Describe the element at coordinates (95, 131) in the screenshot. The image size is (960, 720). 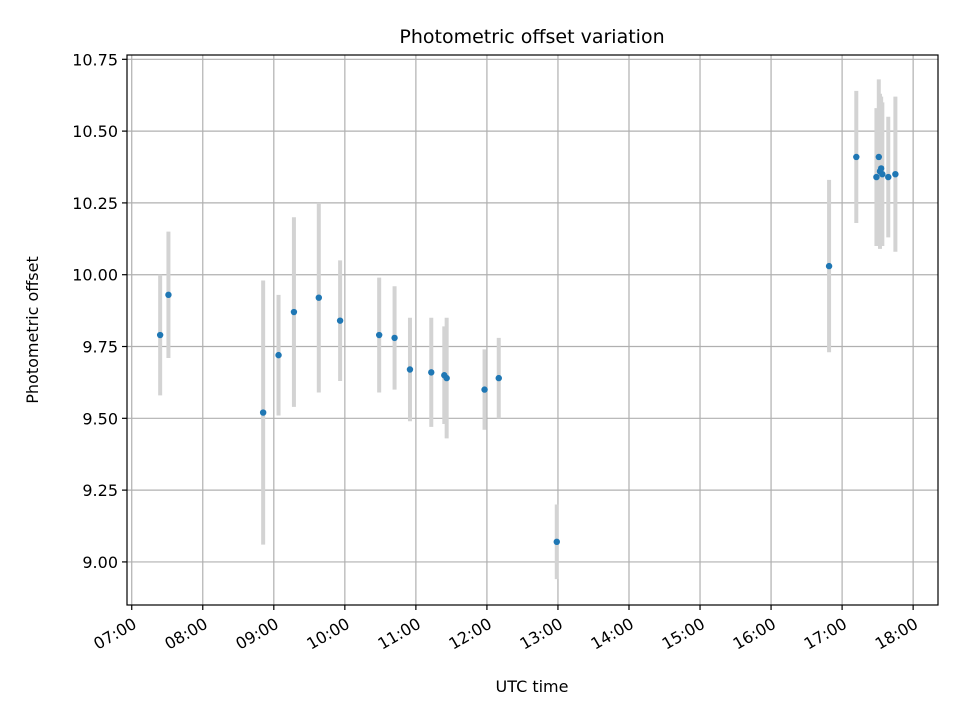
I see `y-tick-label: 10.50` at that location.